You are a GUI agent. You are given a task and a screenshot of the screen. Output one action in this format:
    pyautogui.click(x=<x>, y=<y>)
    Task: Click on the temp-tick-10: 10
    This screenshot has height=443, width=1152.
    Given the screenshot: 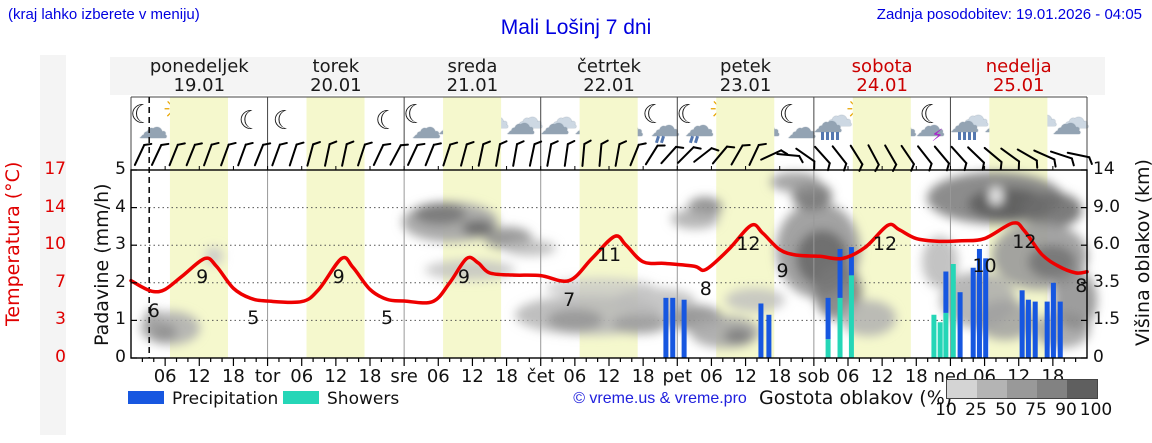 What is the action you would take?
    pyautogui.click(x=55, y=244)
    